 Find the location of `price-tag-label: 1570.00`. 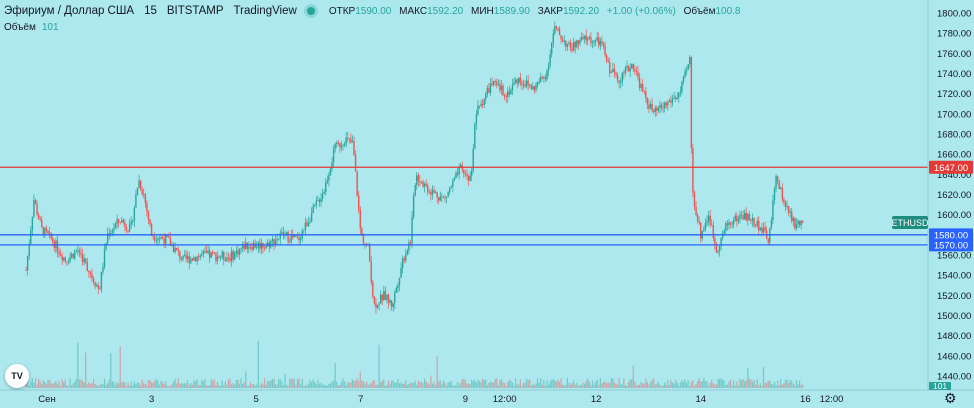

price-tag-label: 1570.00 is located at coordinates (951, 245).